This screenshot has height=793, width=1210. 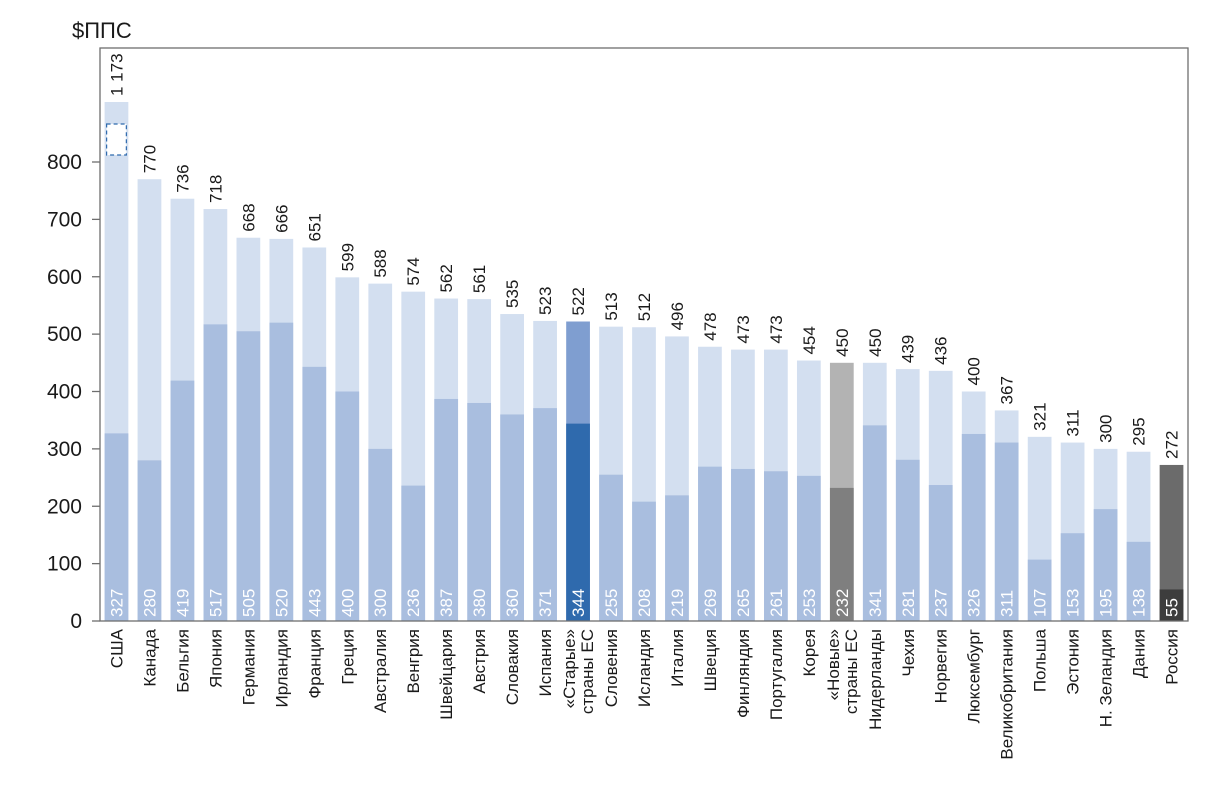 I want to click on total-value-label: 400, so click(x=974, y=371).